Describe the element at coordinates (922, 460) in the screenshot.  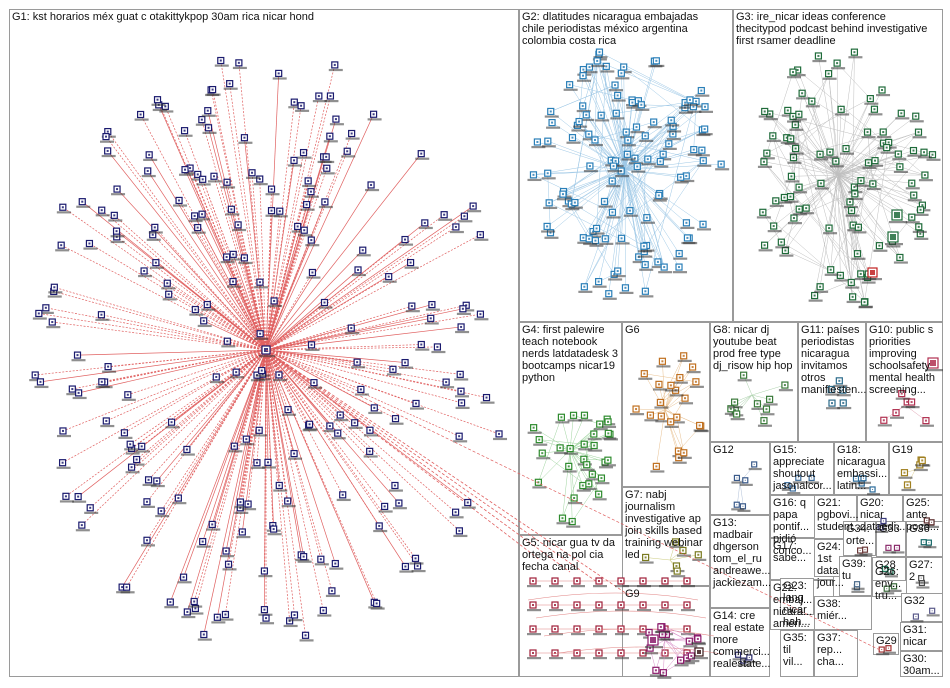
I see `g19-node-fill` at that location.